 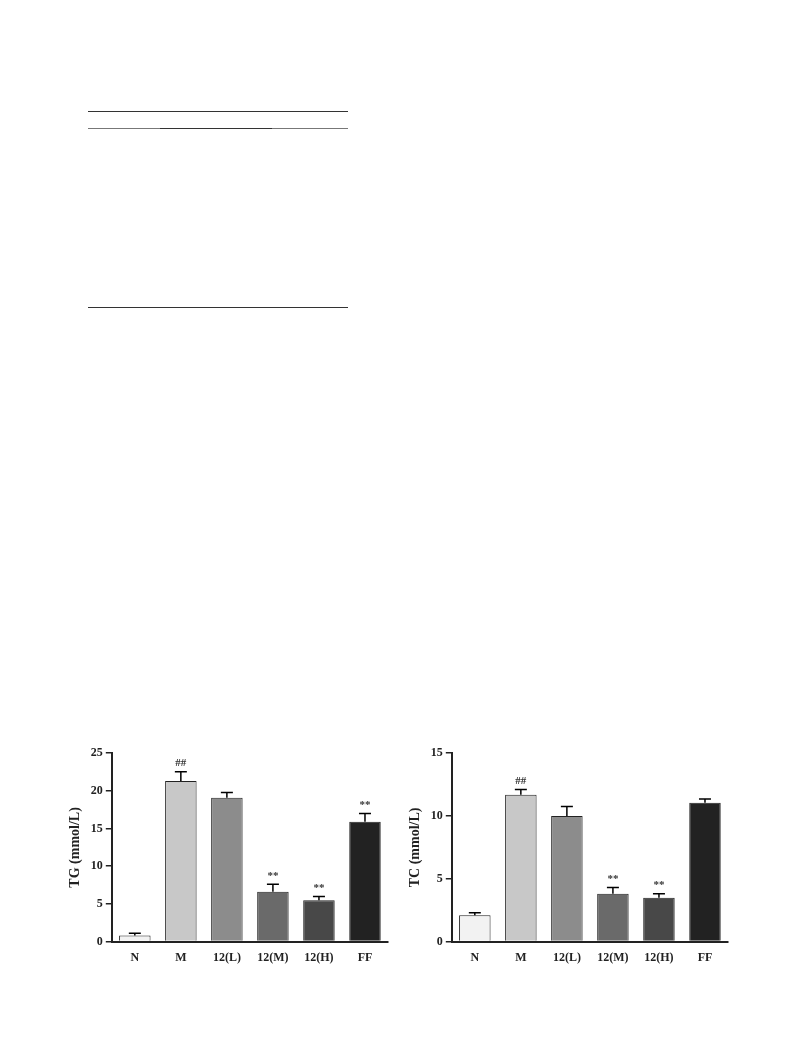 What do you see at coordinates (415, 847) in the screenshot?
I see `y-axis-title: TC (mmol/L)` at bounding box center [415, 847].